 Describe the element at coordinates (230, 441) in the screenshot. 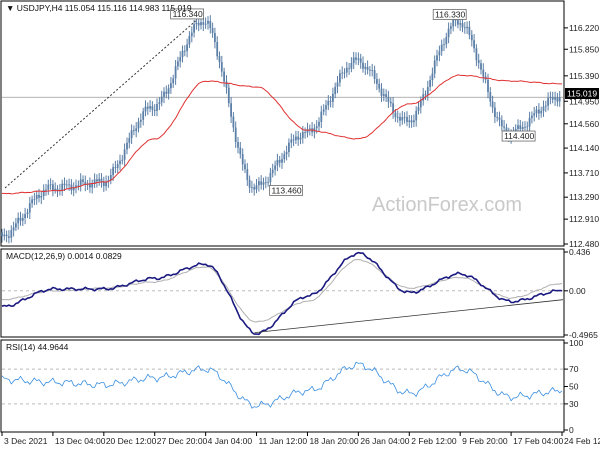

I see `x-tick-label: 4 Jan 04:00` at that location.